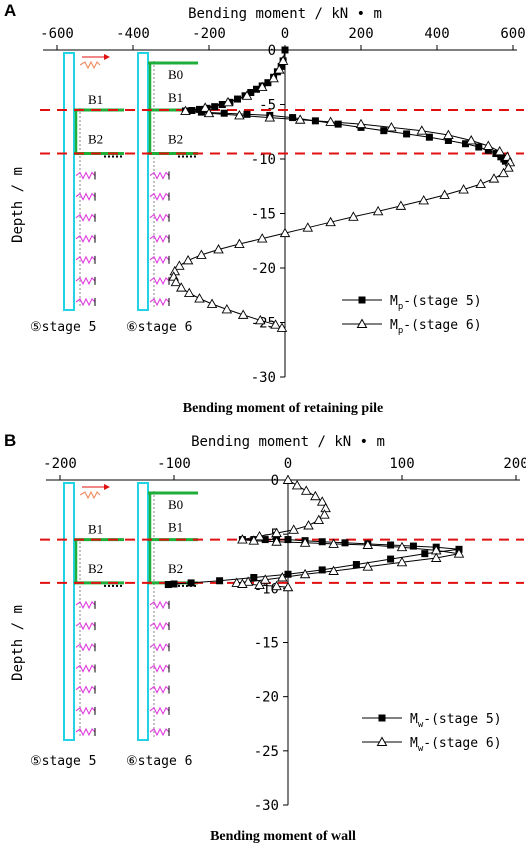  I want to click on legend-label: Mp-(stage 5), so click(436, 303).